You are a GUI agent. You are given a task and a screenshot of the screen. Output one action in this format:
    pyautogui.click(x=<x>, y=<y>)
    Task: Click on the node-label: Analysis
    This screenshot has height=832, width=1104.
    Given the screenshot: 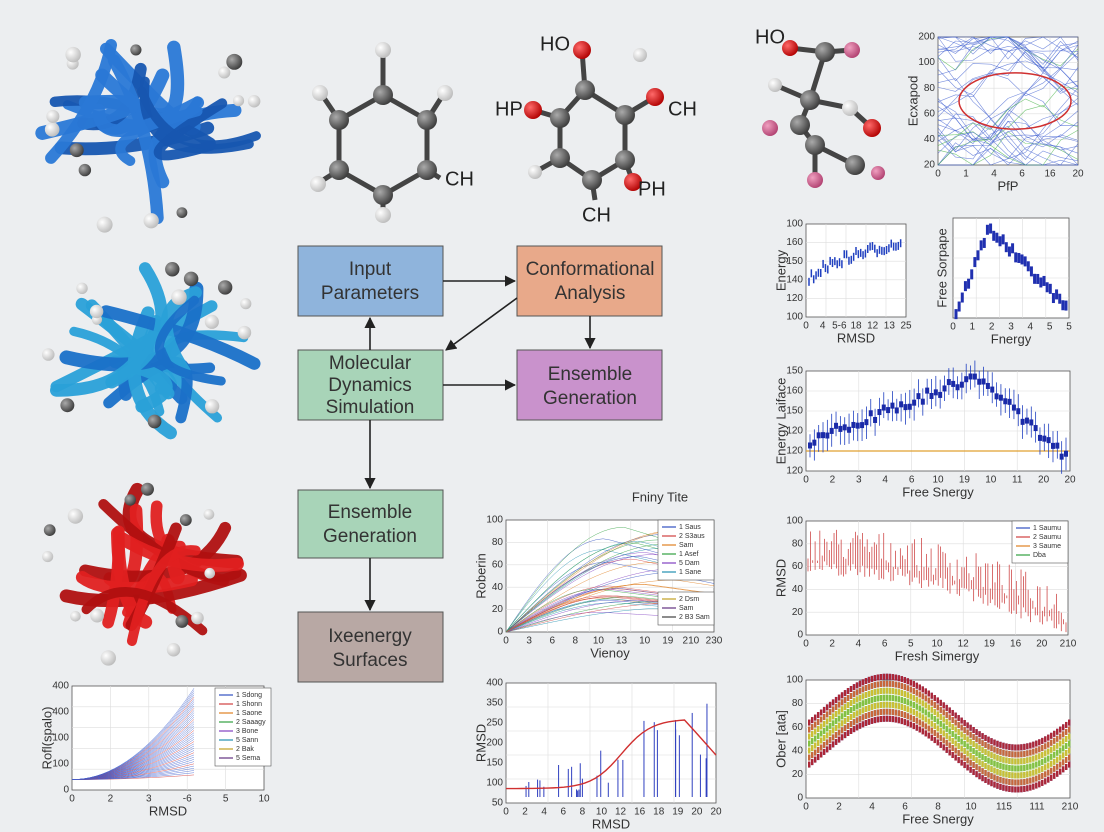 What is the action you would take?
    pyautogui.click(x=590, y=293)
    